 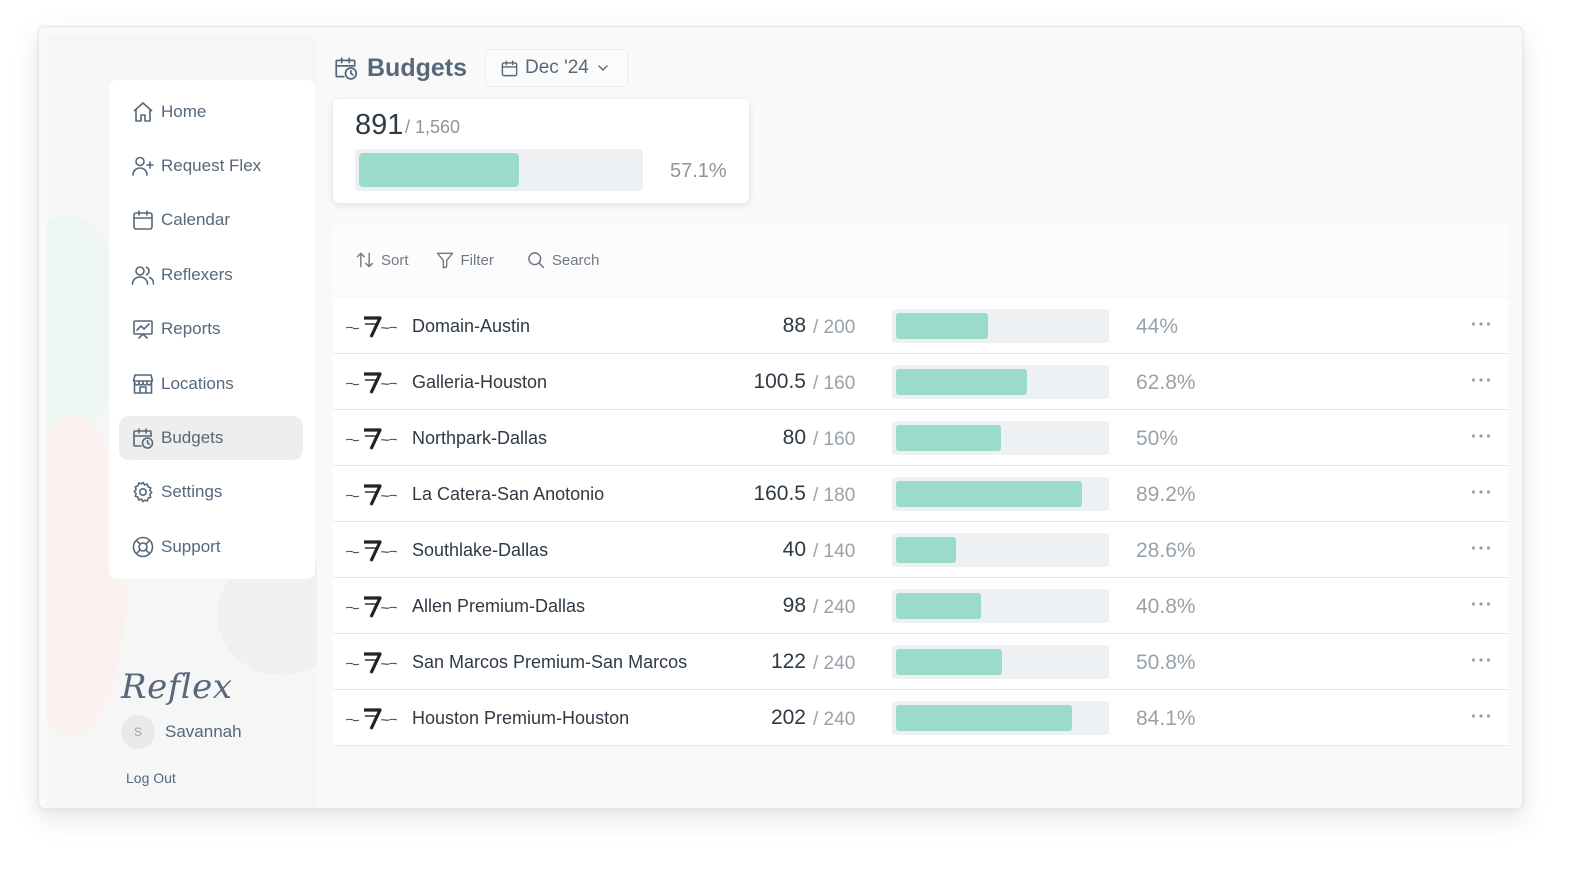 What do you see at coordinates (794, 437) in the screenshot?
I see `location-used: 80` at bounding box center [794, 437].